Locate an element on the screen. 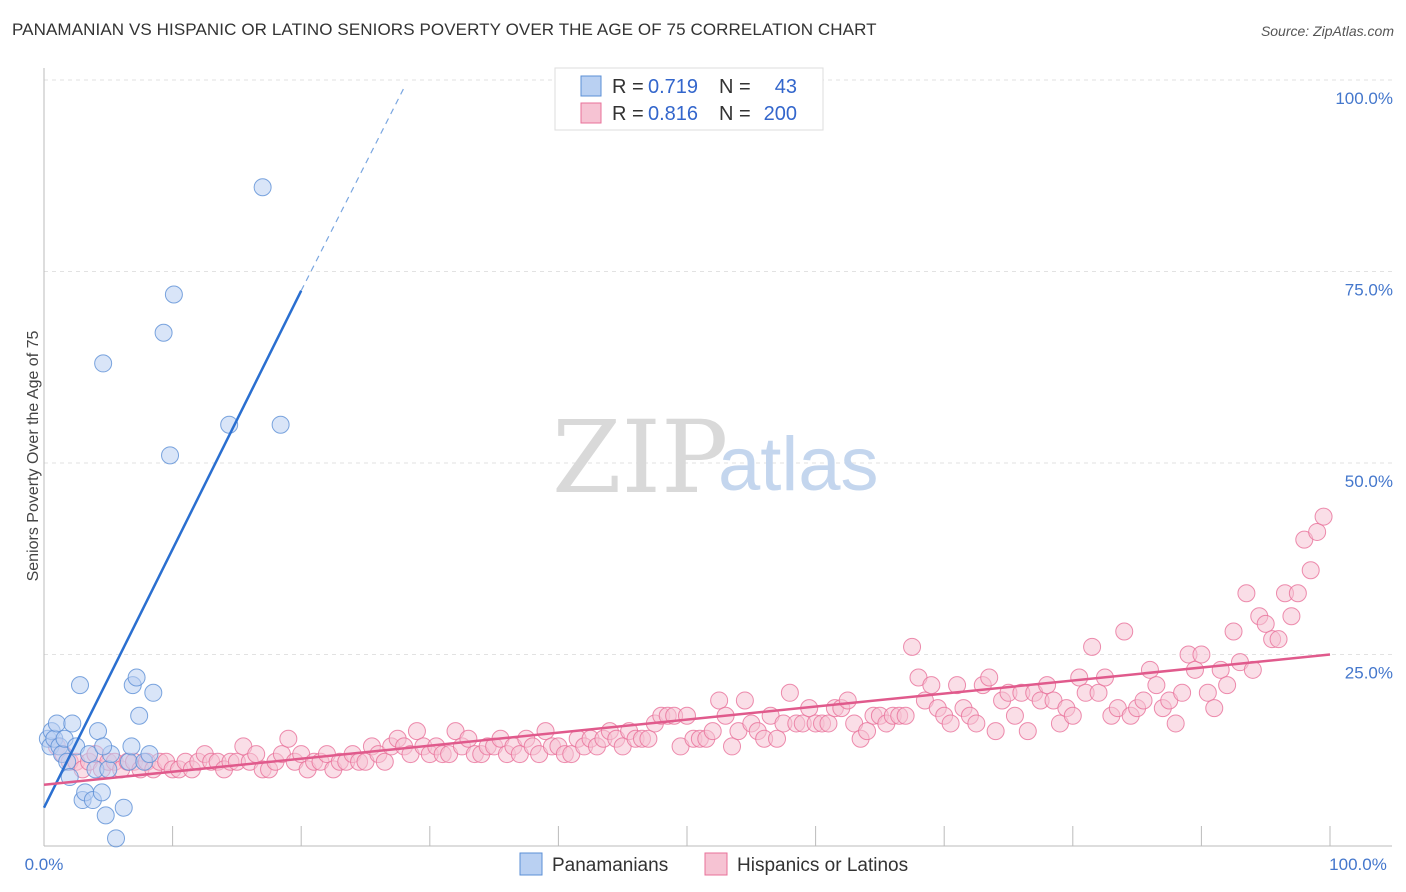  panamanian-points is located at coordinates (164, 513).